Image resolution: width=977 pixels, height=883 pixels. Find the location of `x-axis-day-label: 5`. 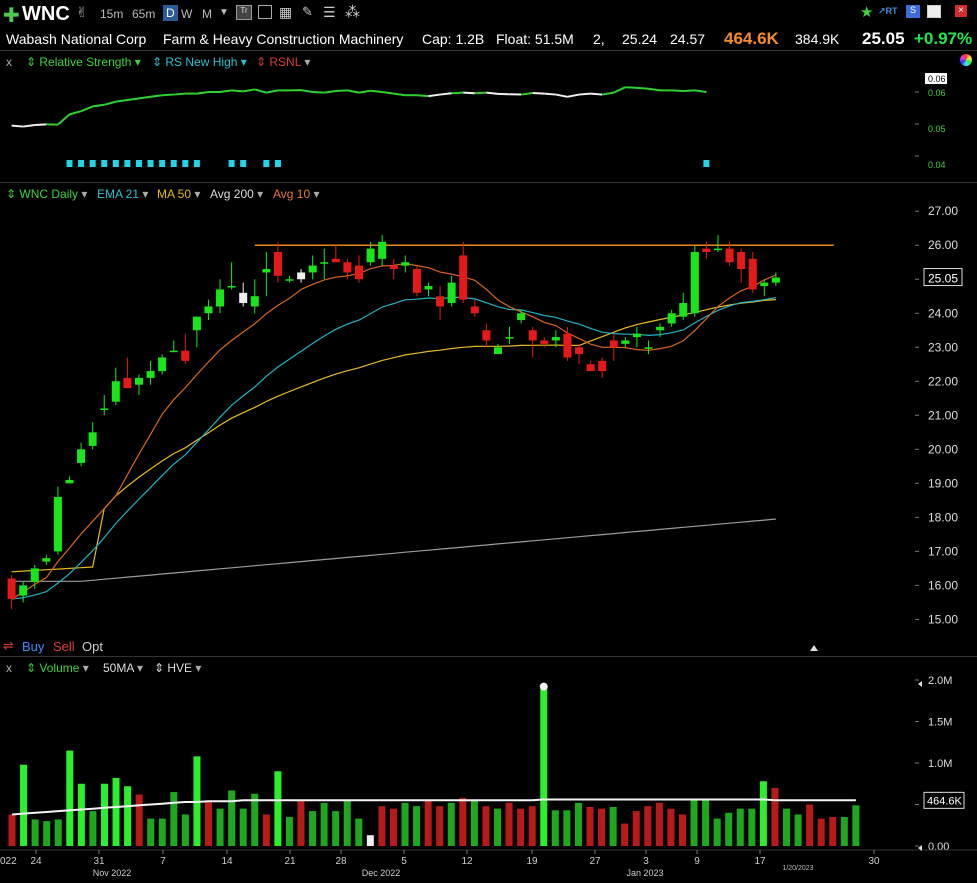

x-axis-day-label: 5 is located at coordinates (404, 861).